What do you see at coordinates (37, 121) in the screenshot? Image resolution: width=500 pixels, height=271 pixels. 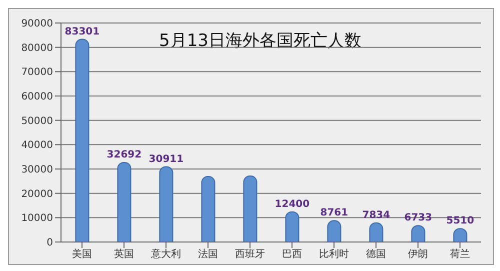 I see `y-tick-label: 50000` at bounding box center [37, 121].